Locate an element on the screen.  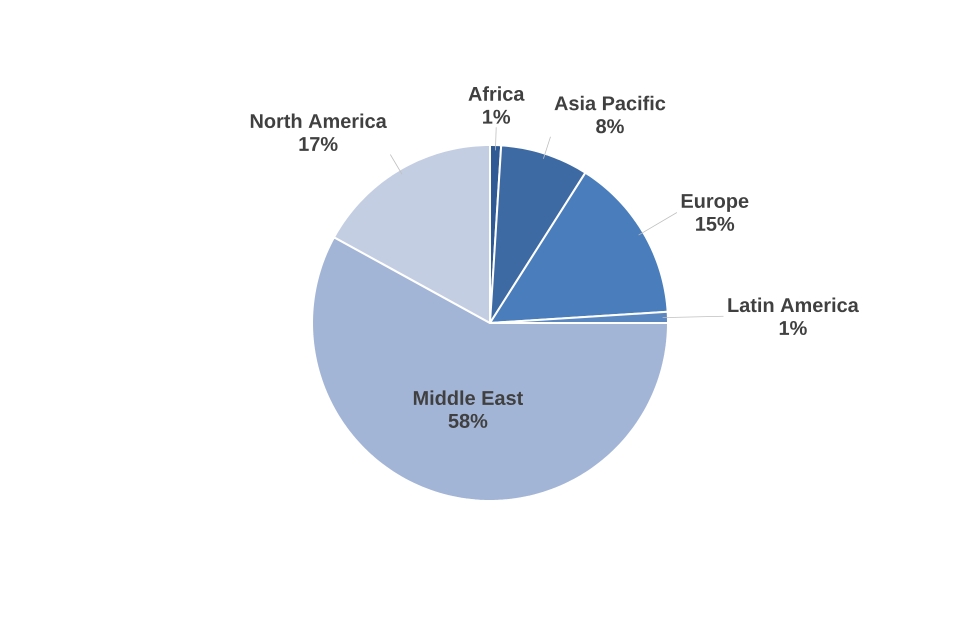
slice-label: Europe is located at coordinates (715, 203).